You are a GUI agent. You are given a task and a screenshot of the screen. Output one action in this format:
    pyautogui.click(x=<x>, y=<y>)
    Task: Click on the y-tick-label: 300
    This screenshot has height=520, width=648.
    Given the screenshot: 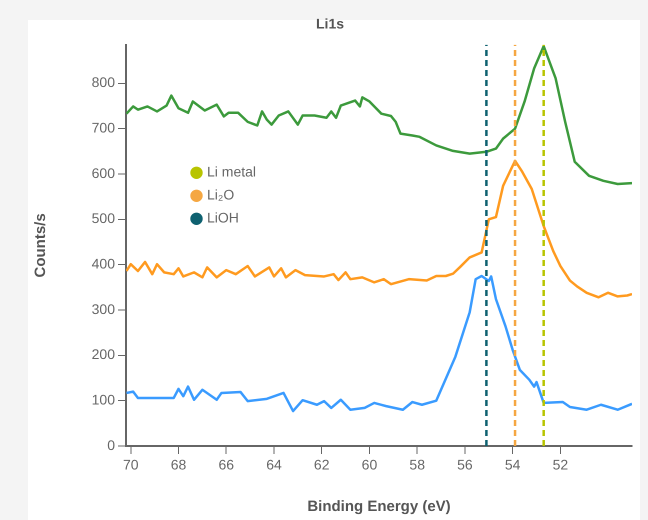 What is the action you would take?
    pyautogui.click(x=104, y=308)
    